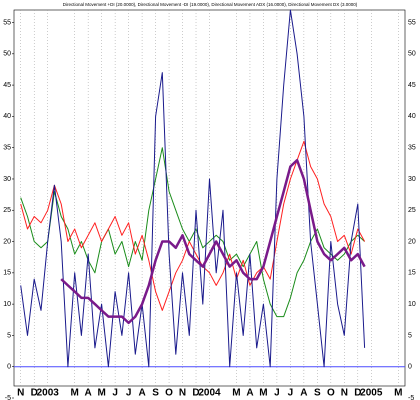 This screenshot has height=400, width=420. I want to click on y-tick-label-right: 50, so click(412, 54).